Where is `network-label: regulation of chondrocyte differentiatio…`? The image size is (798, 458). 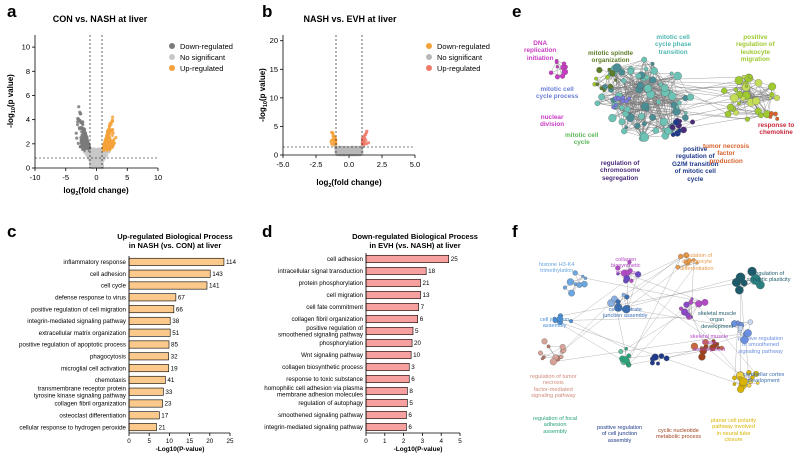
network-label: regulation of chondrocyte differentiatio… is located at coordinates (697, 262).